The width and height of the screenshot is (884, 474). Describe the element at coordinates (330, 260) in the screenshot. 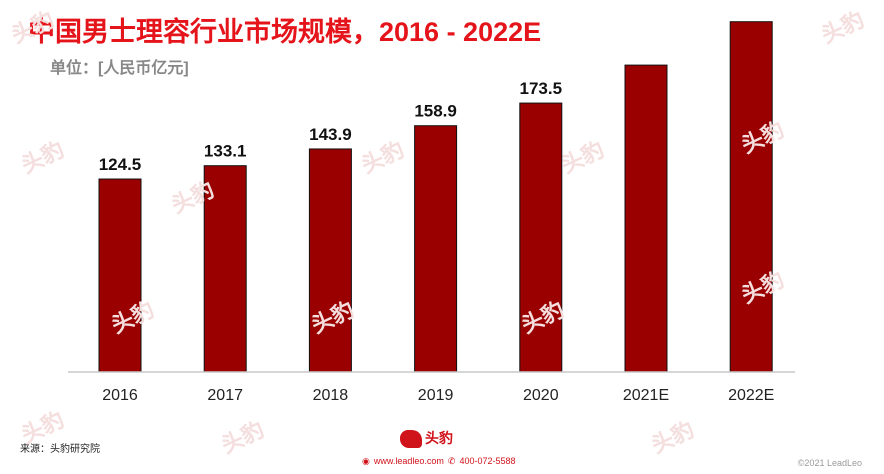

I see `bar-2018` at that location.